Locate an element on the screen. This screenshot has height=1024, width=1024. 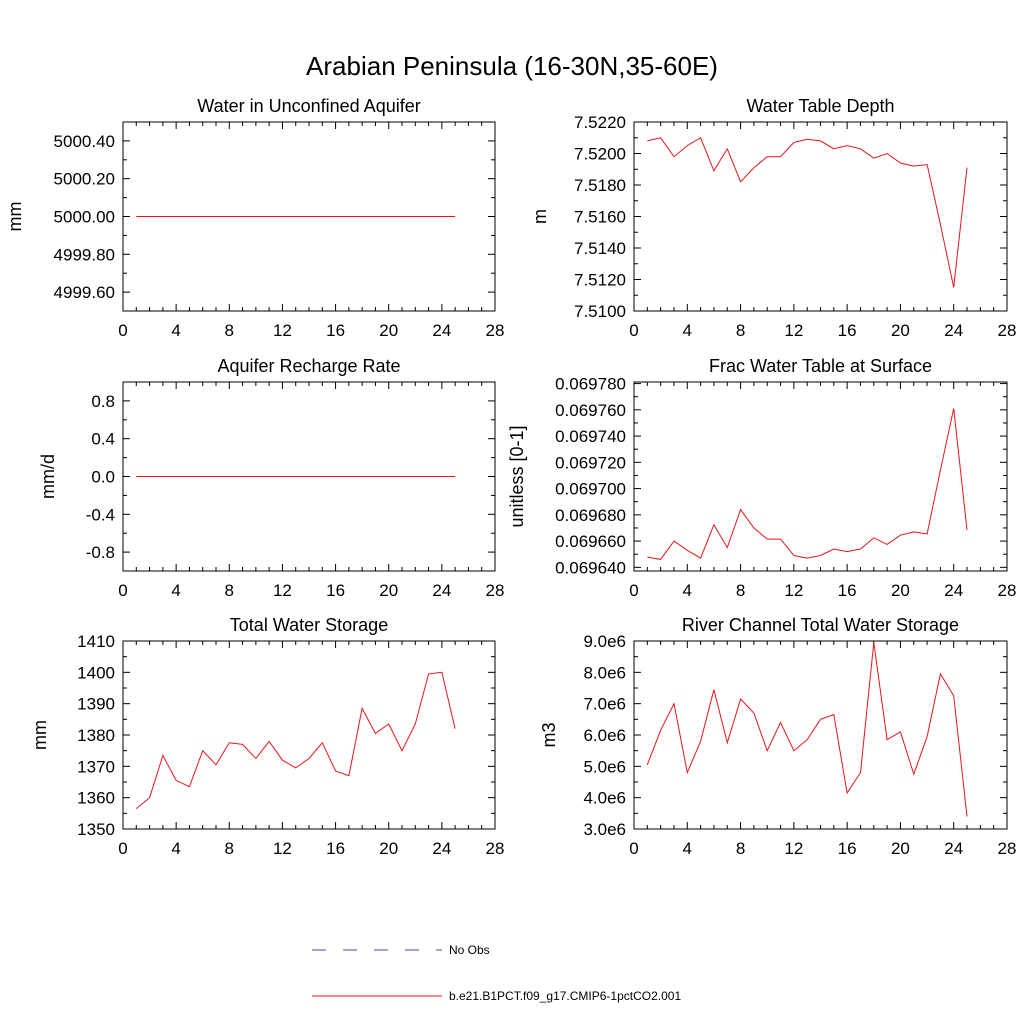
y-tick-label: 9.0e6 is located at coordinates (604, 641).